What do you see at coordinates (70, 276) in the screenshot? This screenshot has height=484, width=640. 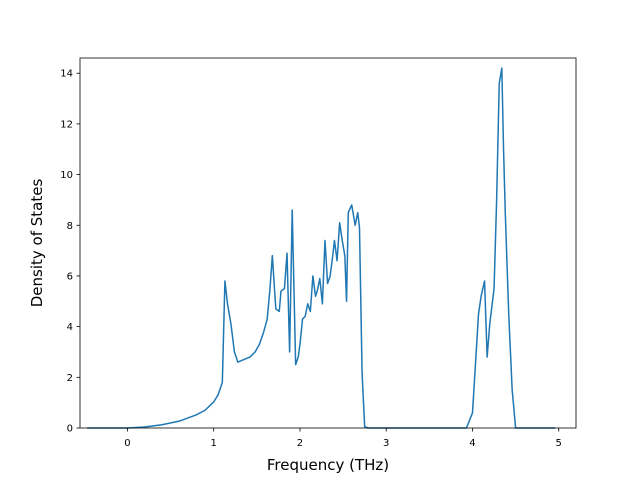 I see `y-tick-label: 6` at bounding box center [70, 276].